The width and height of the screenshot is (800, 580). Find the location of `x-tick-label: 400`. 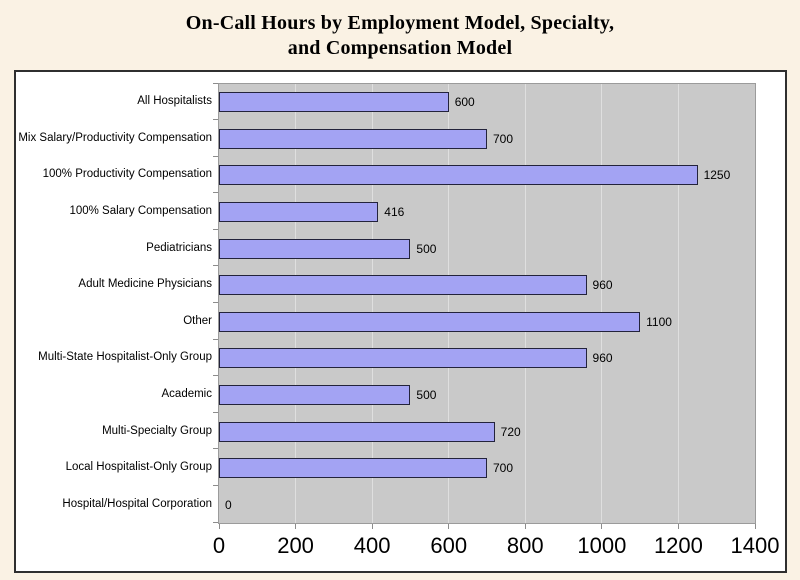

x-tick-label: 400 is located at coordinates (372, 545).